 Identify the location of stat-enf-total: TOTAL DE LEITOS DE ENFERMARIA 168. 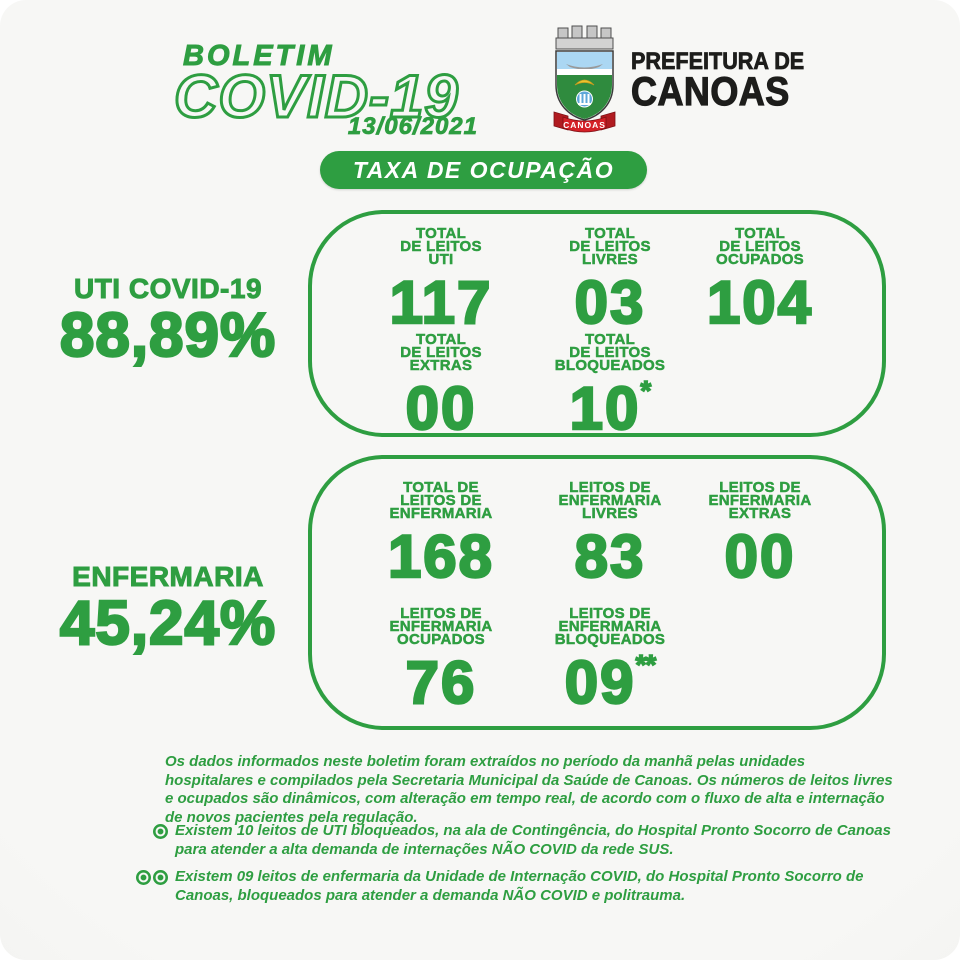
(441, 535).